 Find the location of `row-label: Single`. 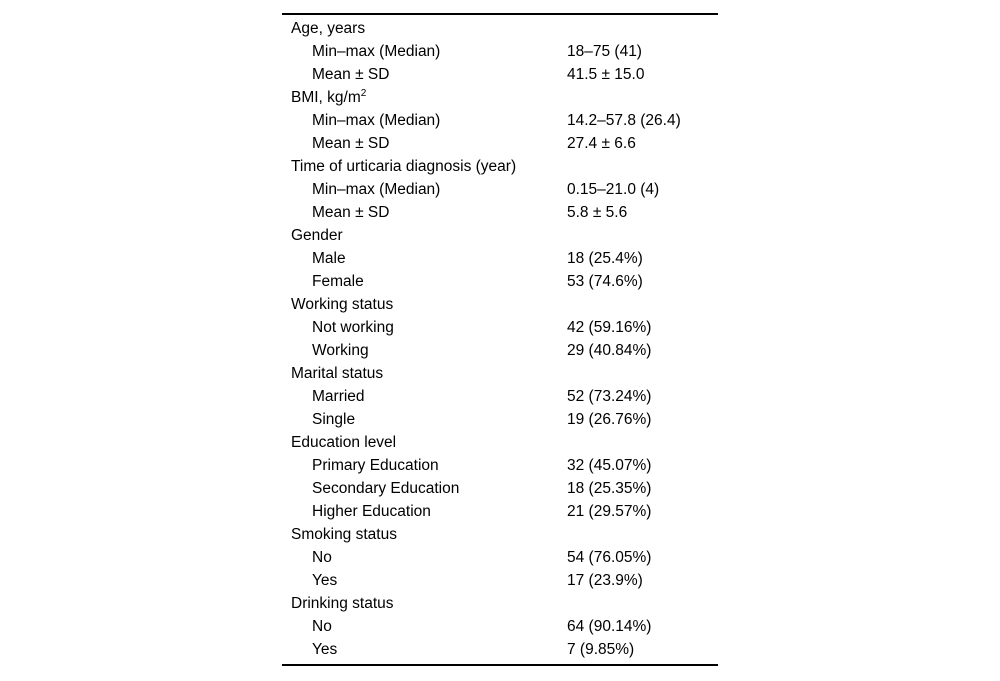

row-label: Single is located at coordinates (334, 419).